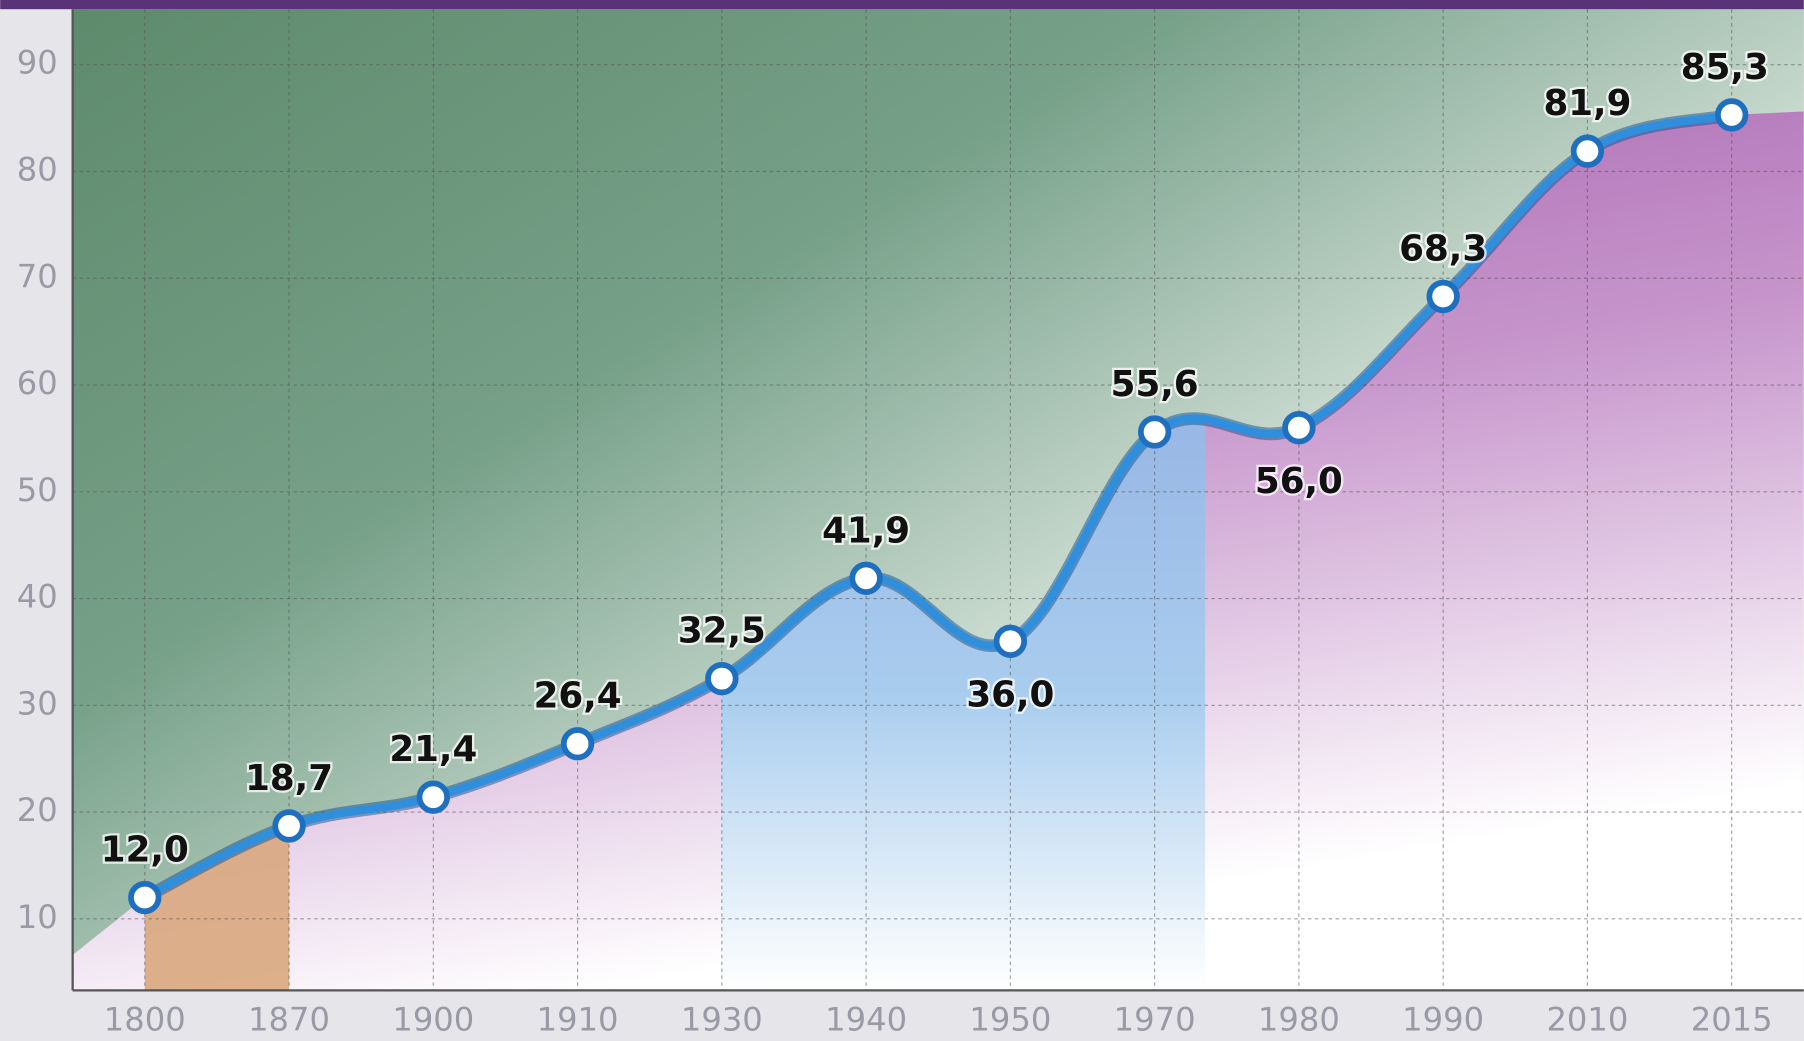  Describe the element at coordinates (1725, 67) in the screenshot. I see `value-label: 85,3` at that location.